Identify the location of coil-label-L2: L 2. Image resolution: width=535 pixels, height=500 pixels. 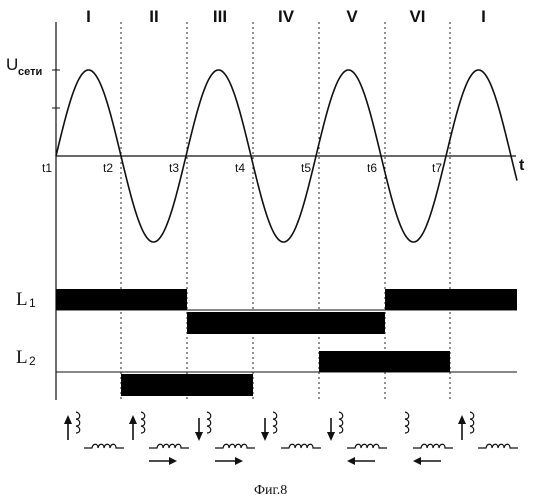
(26, 357).